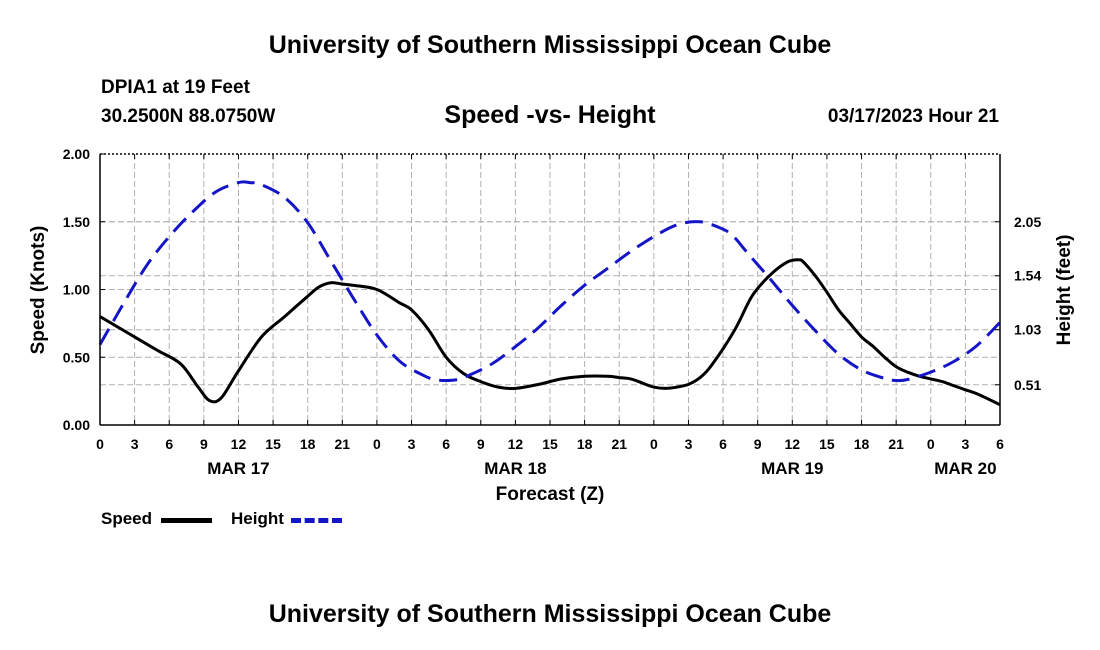  Describe the element at coordinates (913, 116) in the screenshot. I see `forecast-datetime: 03/17/2023 Hour 21` at that location.